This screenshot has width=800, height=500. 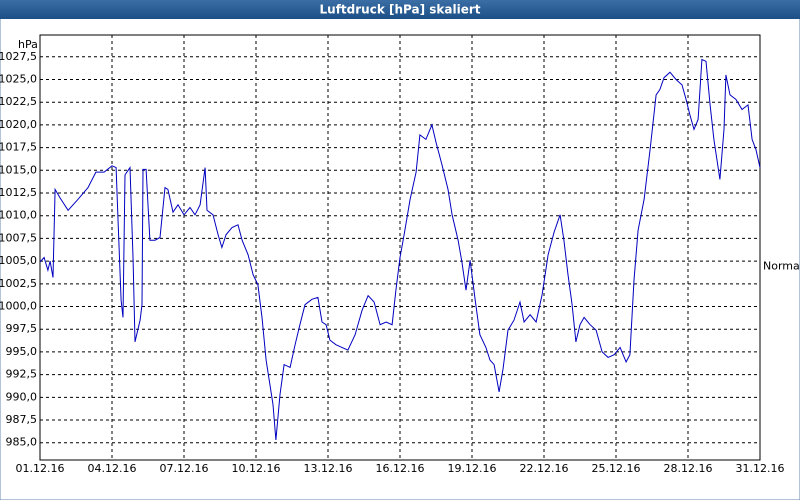 I want to click on x-tick-label: 19.12.16, so click(x=472, y=468).